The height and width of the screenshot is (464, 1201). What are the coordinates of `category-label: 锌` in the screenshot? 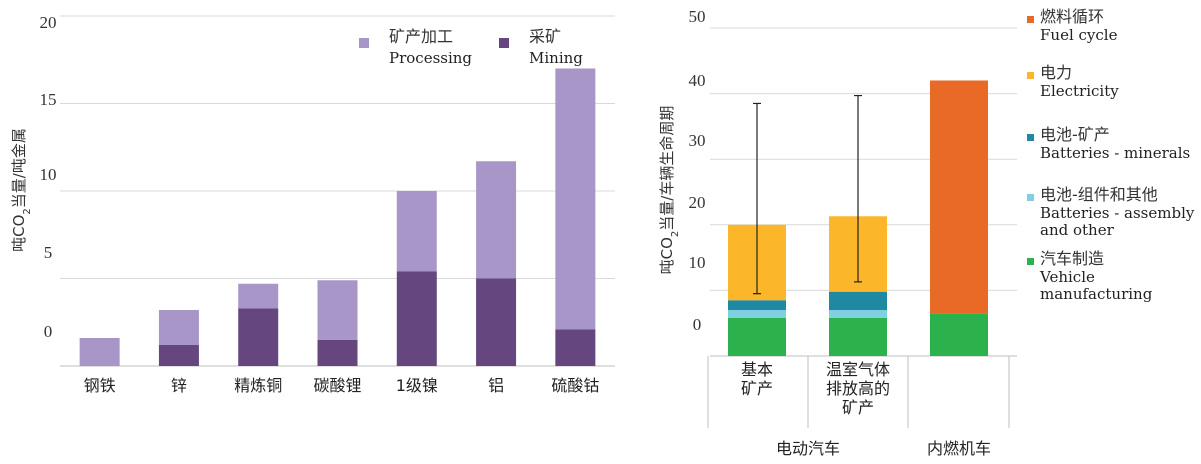 It's located at (179, 385).